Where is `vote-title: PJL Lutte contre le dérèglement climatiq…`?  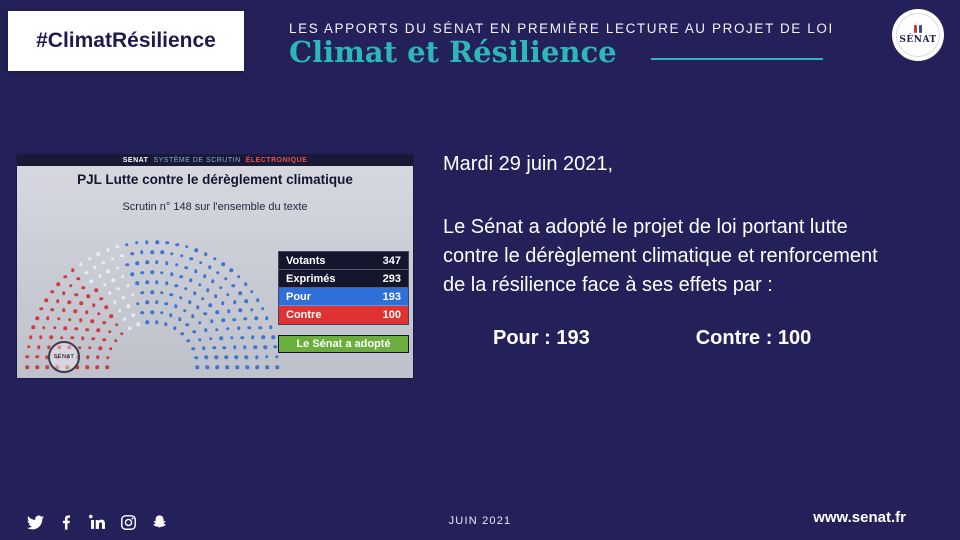 vote-title: PJL Lutte contre le dérèglement climatiq… is located at coordinates (215, 179).